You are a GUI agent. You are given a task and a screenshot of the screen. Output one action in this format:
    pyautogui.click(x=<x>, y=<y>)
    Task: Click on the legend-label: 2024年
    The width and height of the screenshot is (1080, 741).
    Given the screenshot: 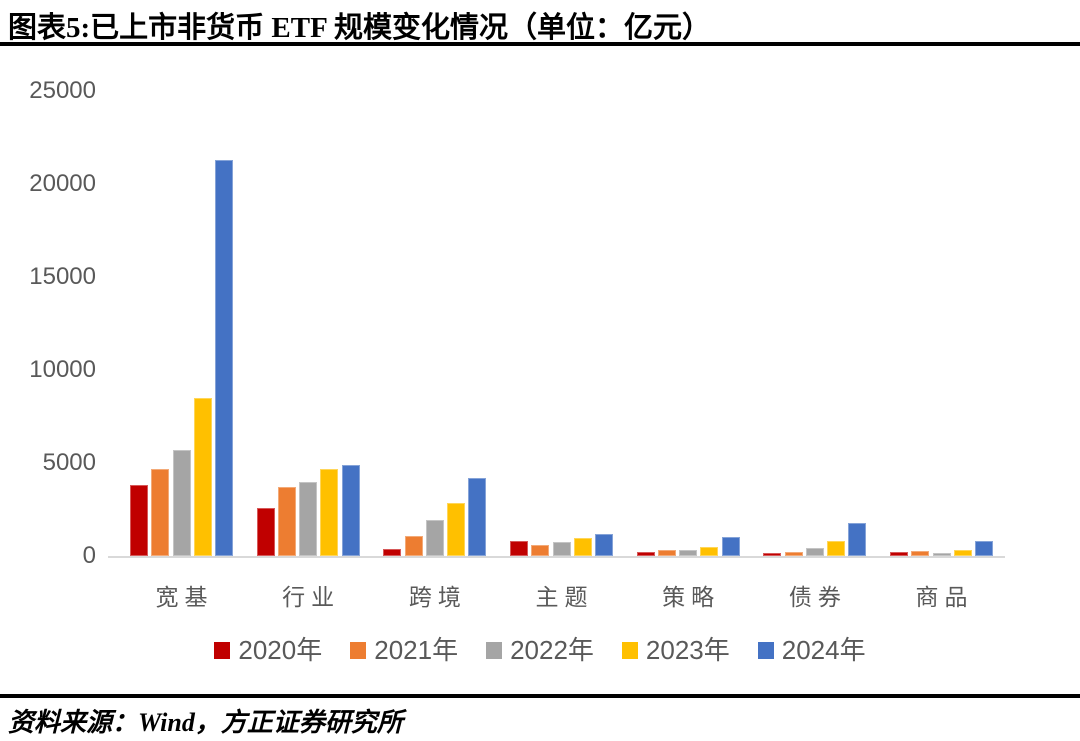 What is the action you would take?
    pyautogui.click(x=823, y=650)
    